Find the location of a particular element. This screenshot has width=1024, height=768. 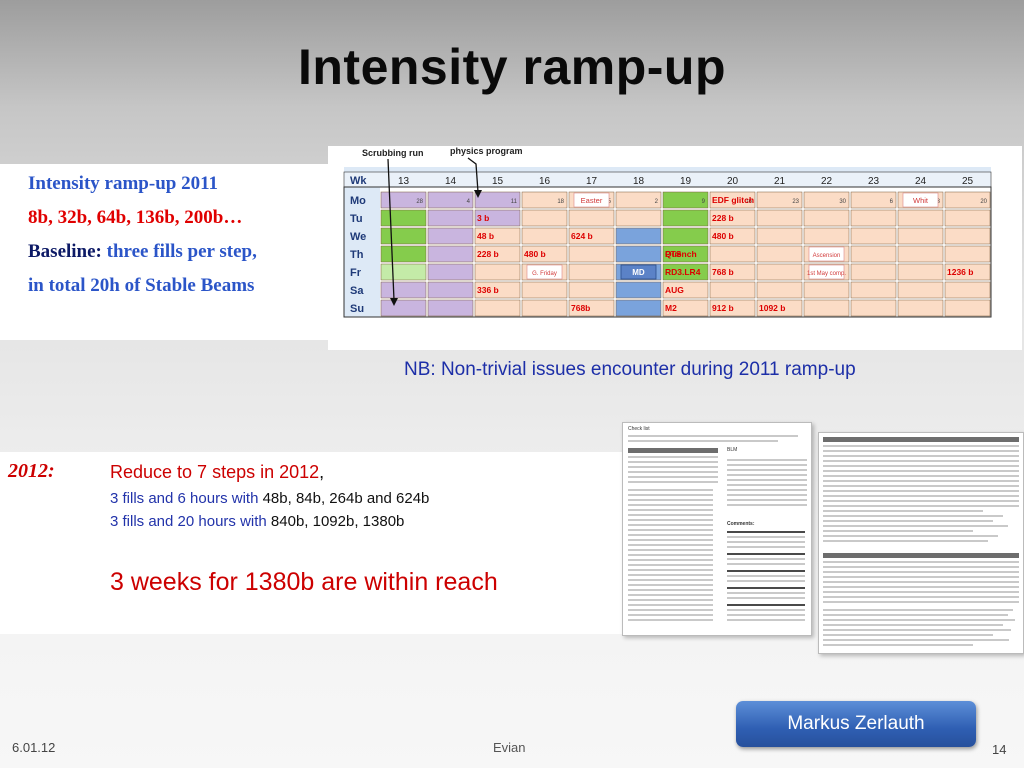

calendar-note: M2 is located at coordinates (671, 308).